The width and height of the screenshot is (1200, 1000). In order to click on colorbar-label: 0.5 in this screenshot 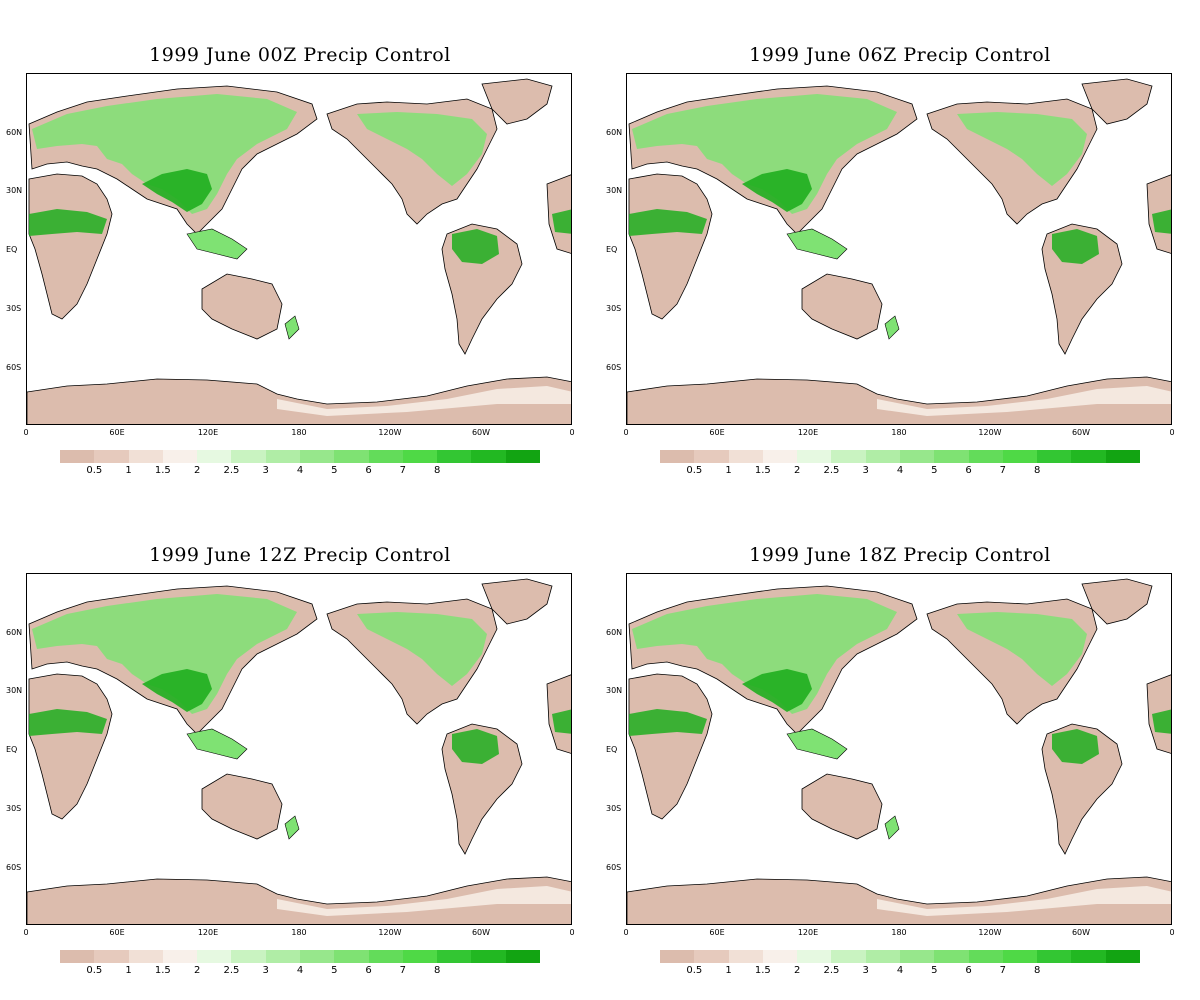, I will do `click(694, 970)`.